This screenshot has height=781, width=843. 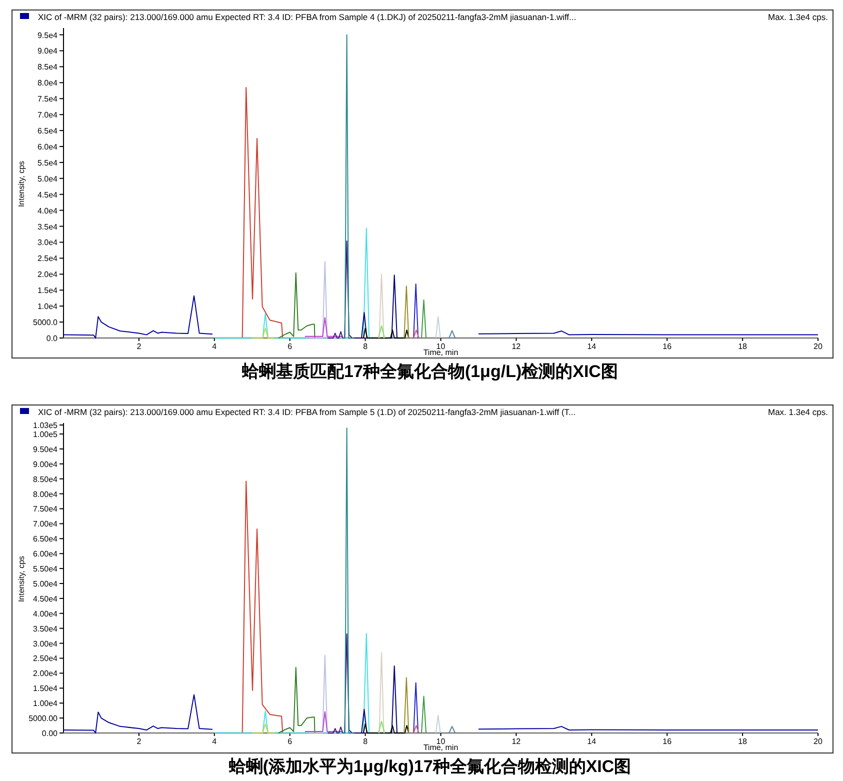 I want to click on y-tick-label: 2.5e4, so click(x=47, y=259).